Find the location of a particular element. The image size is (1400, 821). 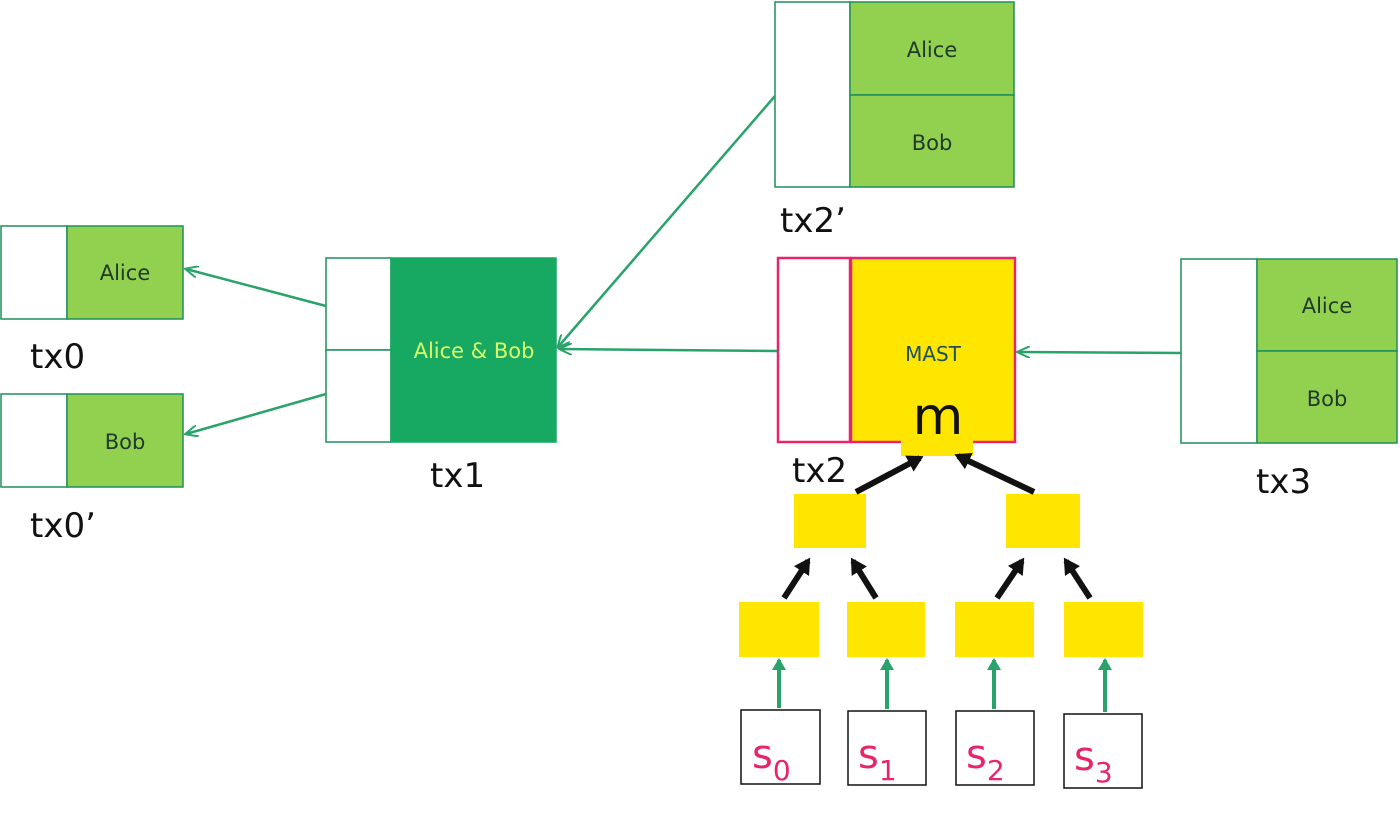

tx2p-output-label-0: Alice is located at coordinates (932, 50).